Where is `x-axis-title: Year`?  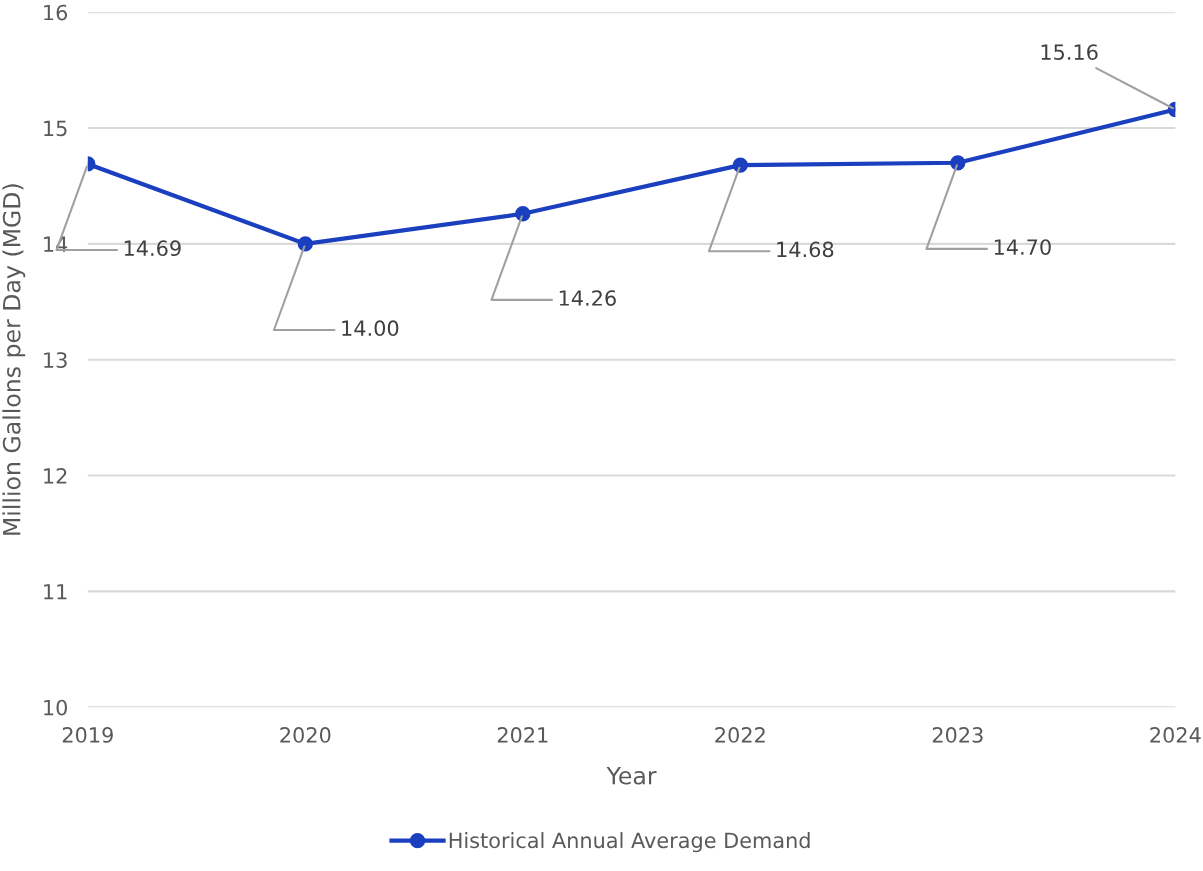 x-axis-title: Year is located at coordinates (631, 776).